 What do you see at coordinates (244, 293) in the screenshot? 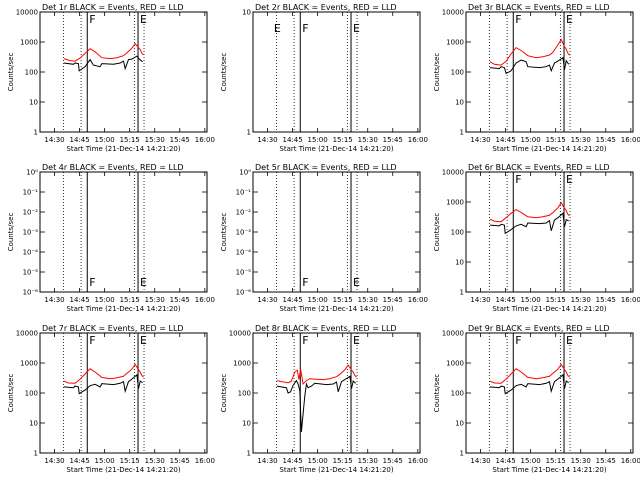
I see `y-tick-label: 10⁻⁶` at bounding box center [244, 293].